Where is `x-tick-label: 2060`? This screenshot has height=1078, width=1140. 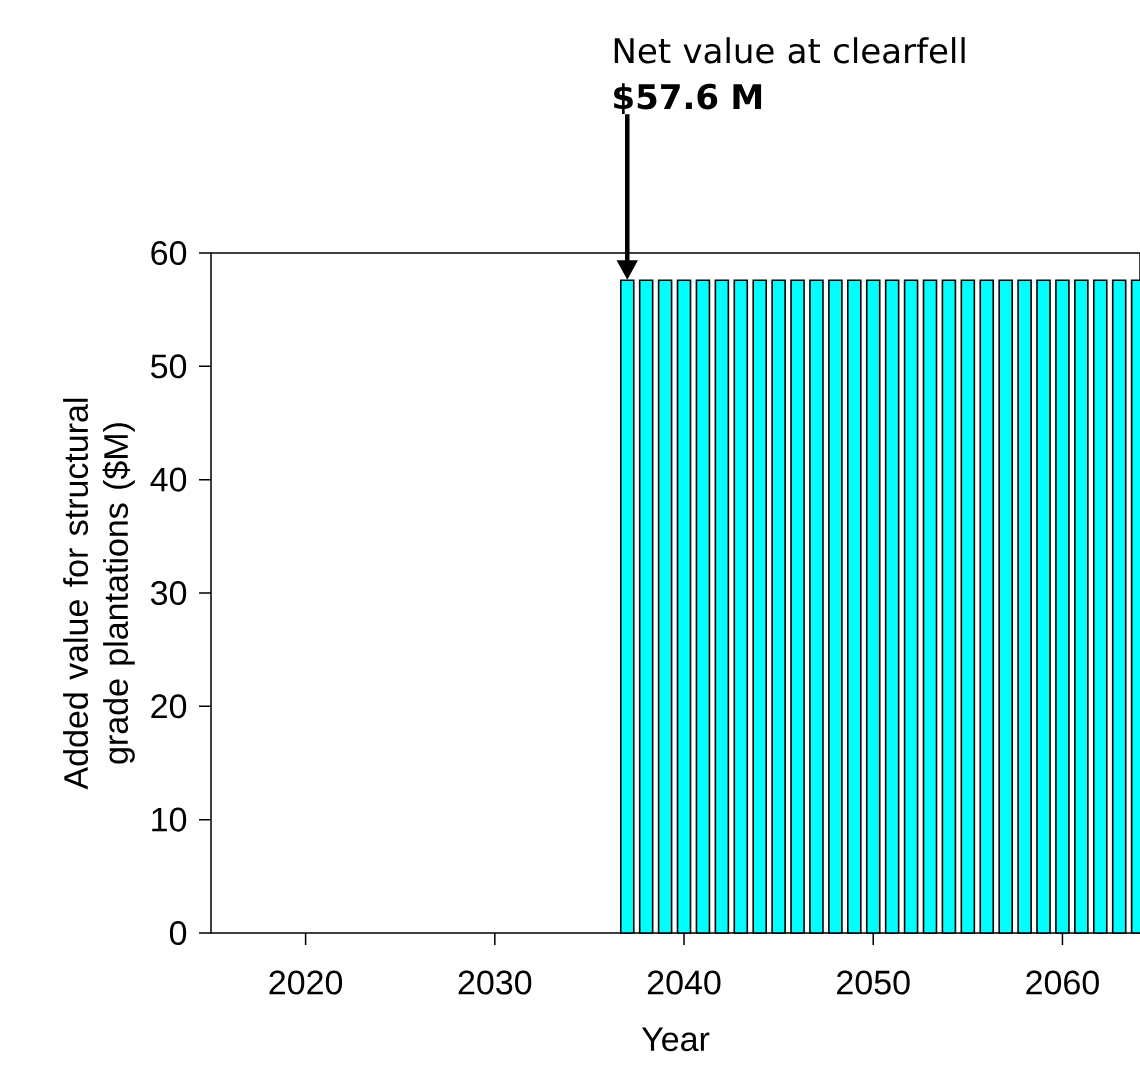
x-tick-label: 2060 is located at coordinates (1062, 982).